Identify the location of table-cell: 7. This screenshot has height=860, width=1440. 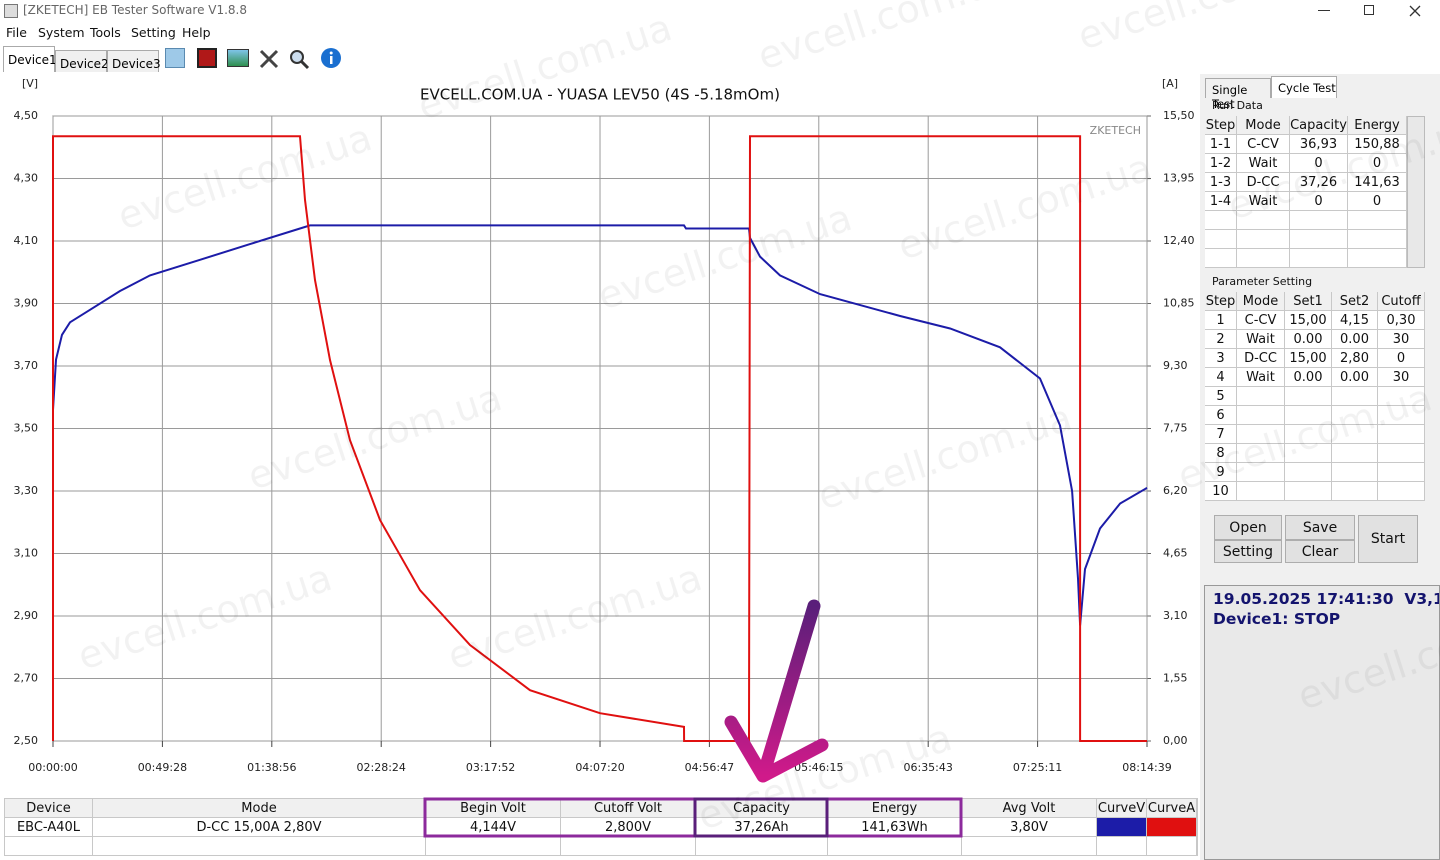
(1221, 434).